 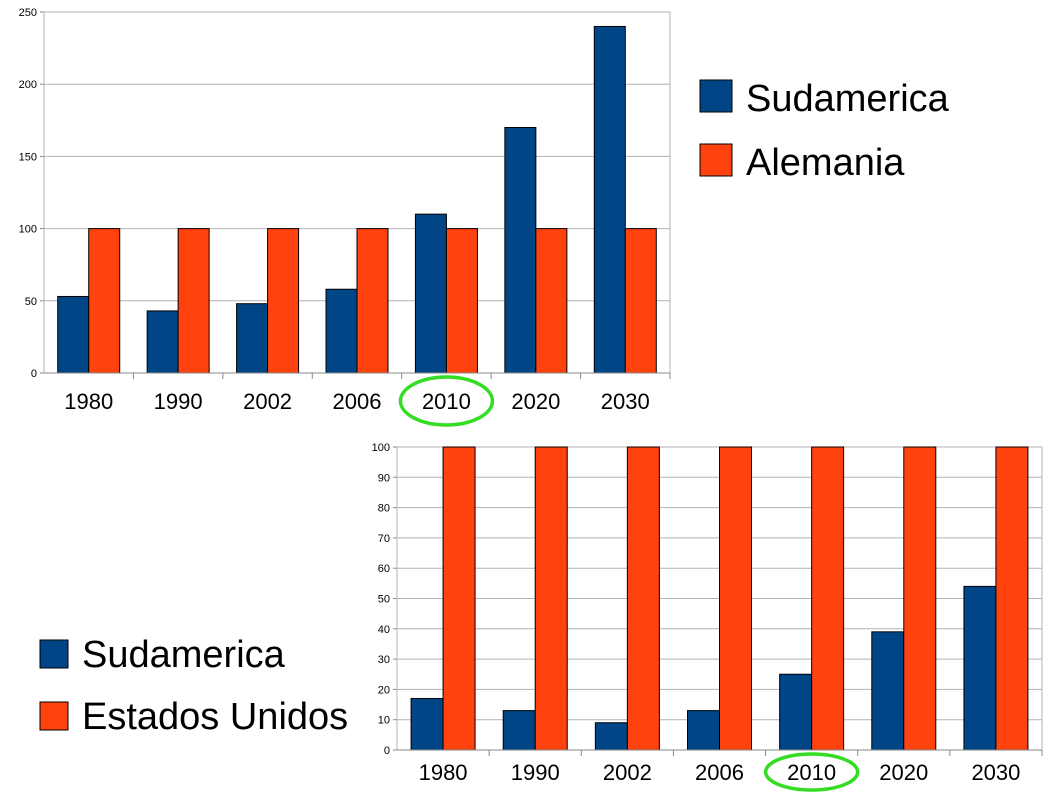 I want to click on legend-label-2: Alemania, so click(x=825, y=163).